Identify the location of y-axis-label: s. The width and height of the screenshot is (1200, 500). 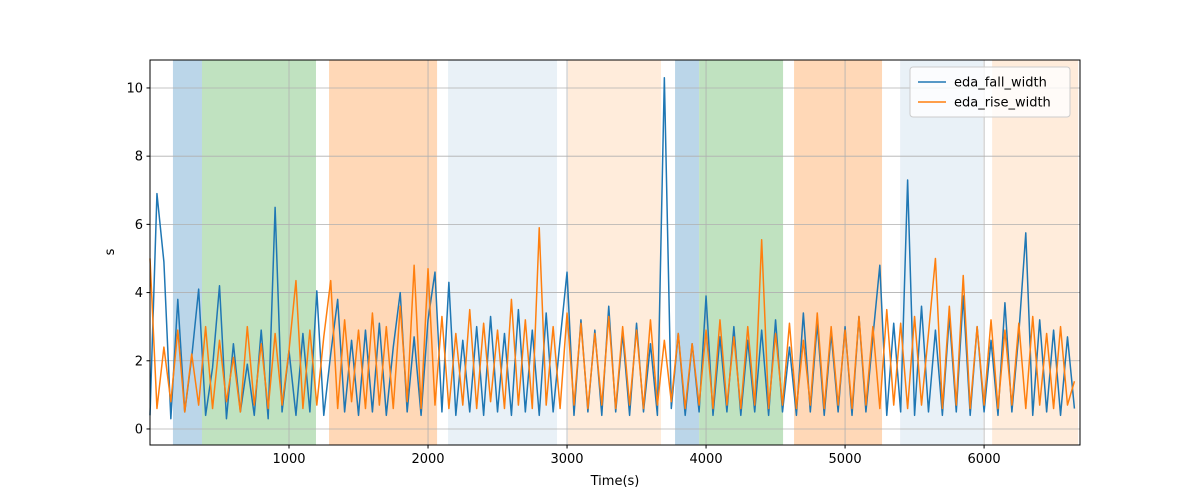
(110, 251).